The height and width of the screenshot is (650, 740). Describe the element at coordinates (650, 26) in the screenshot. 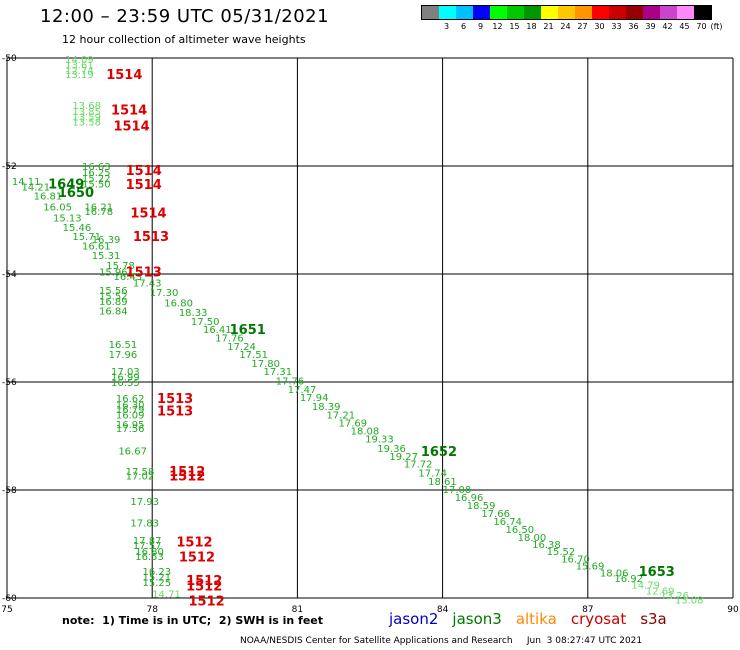

I see `color-scale-tick: 39` at that location.